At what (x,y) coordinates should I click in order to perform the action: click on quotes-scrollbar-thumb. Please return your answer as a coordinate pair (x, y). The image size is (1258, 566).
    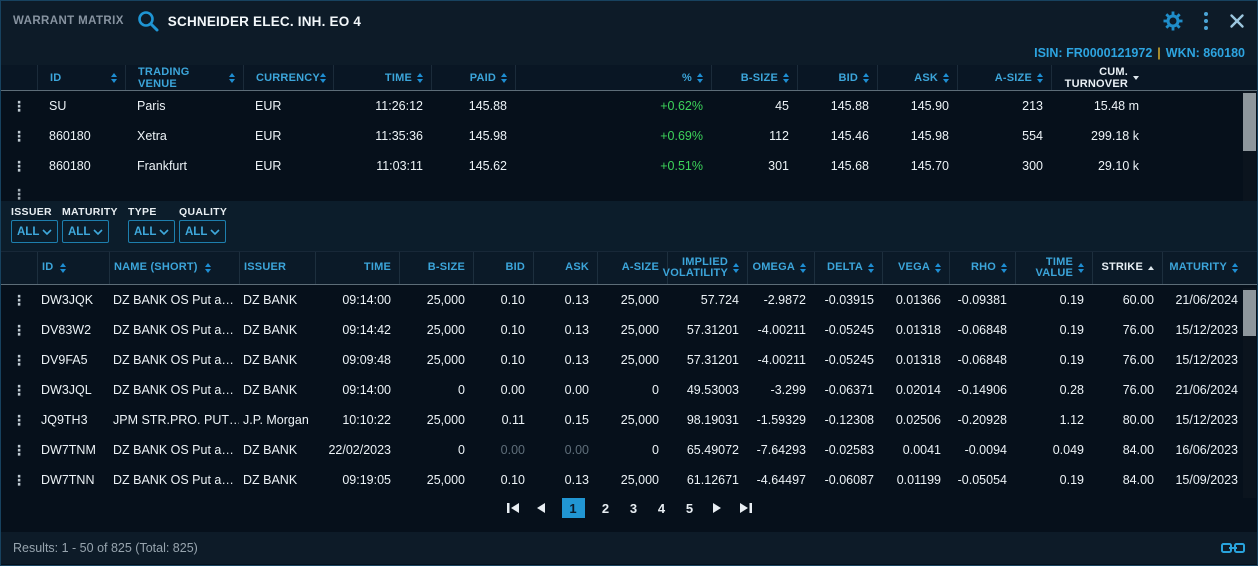
    Looking at the image, I should click on (1249, 122).